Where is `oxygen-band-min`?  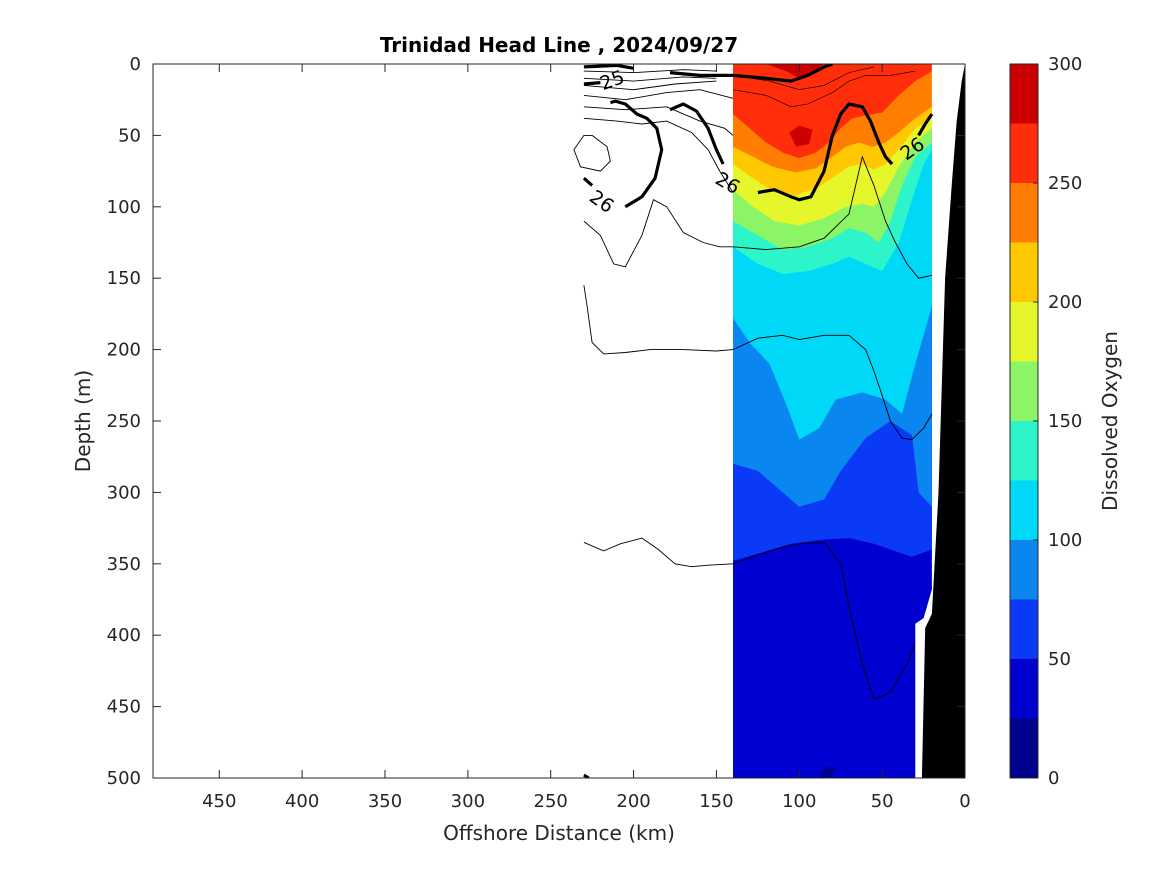 oxygen-band-min is located at coordinates (827, 772).